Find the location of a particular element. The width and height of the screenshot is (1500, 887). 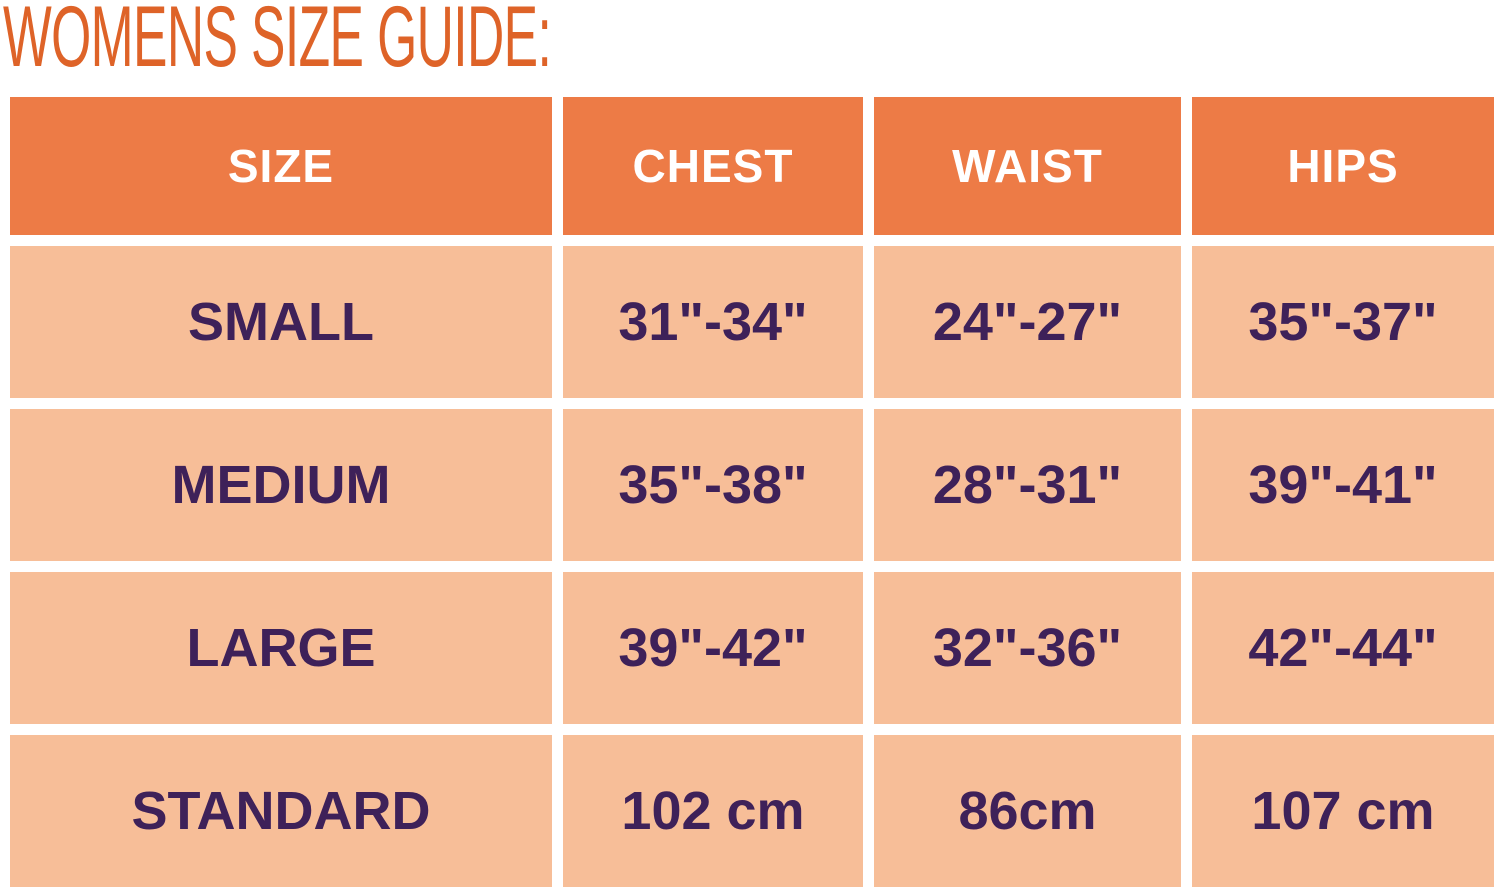

column-header-chest: CHEST is located at coordinates (713, 166).